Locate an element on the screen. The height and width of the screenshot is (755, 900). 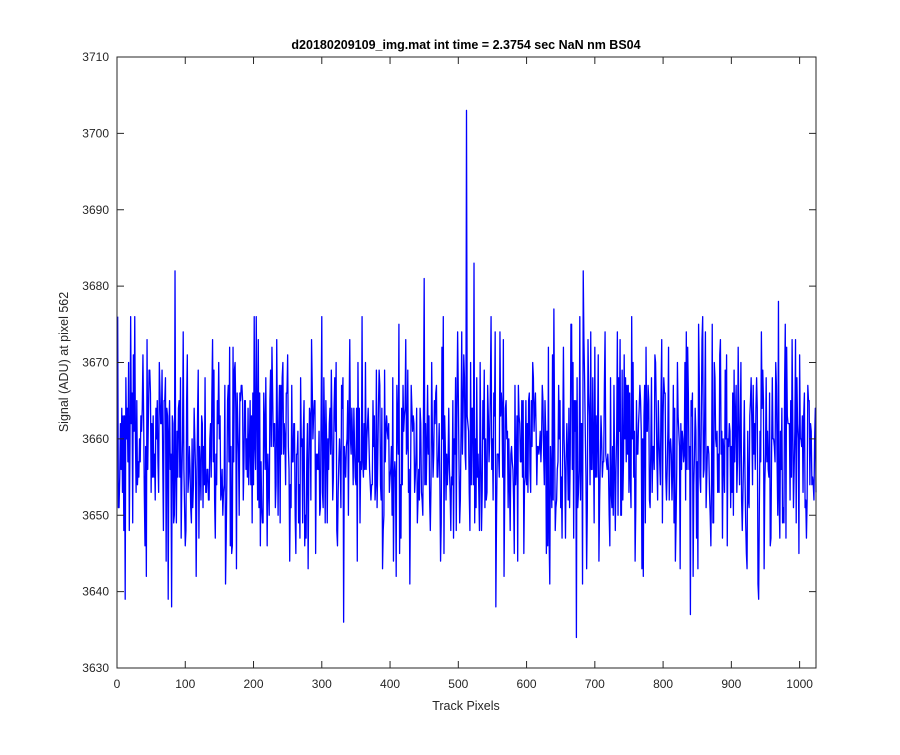
x-tick-label: 700 is located at coordinates (595, 684).